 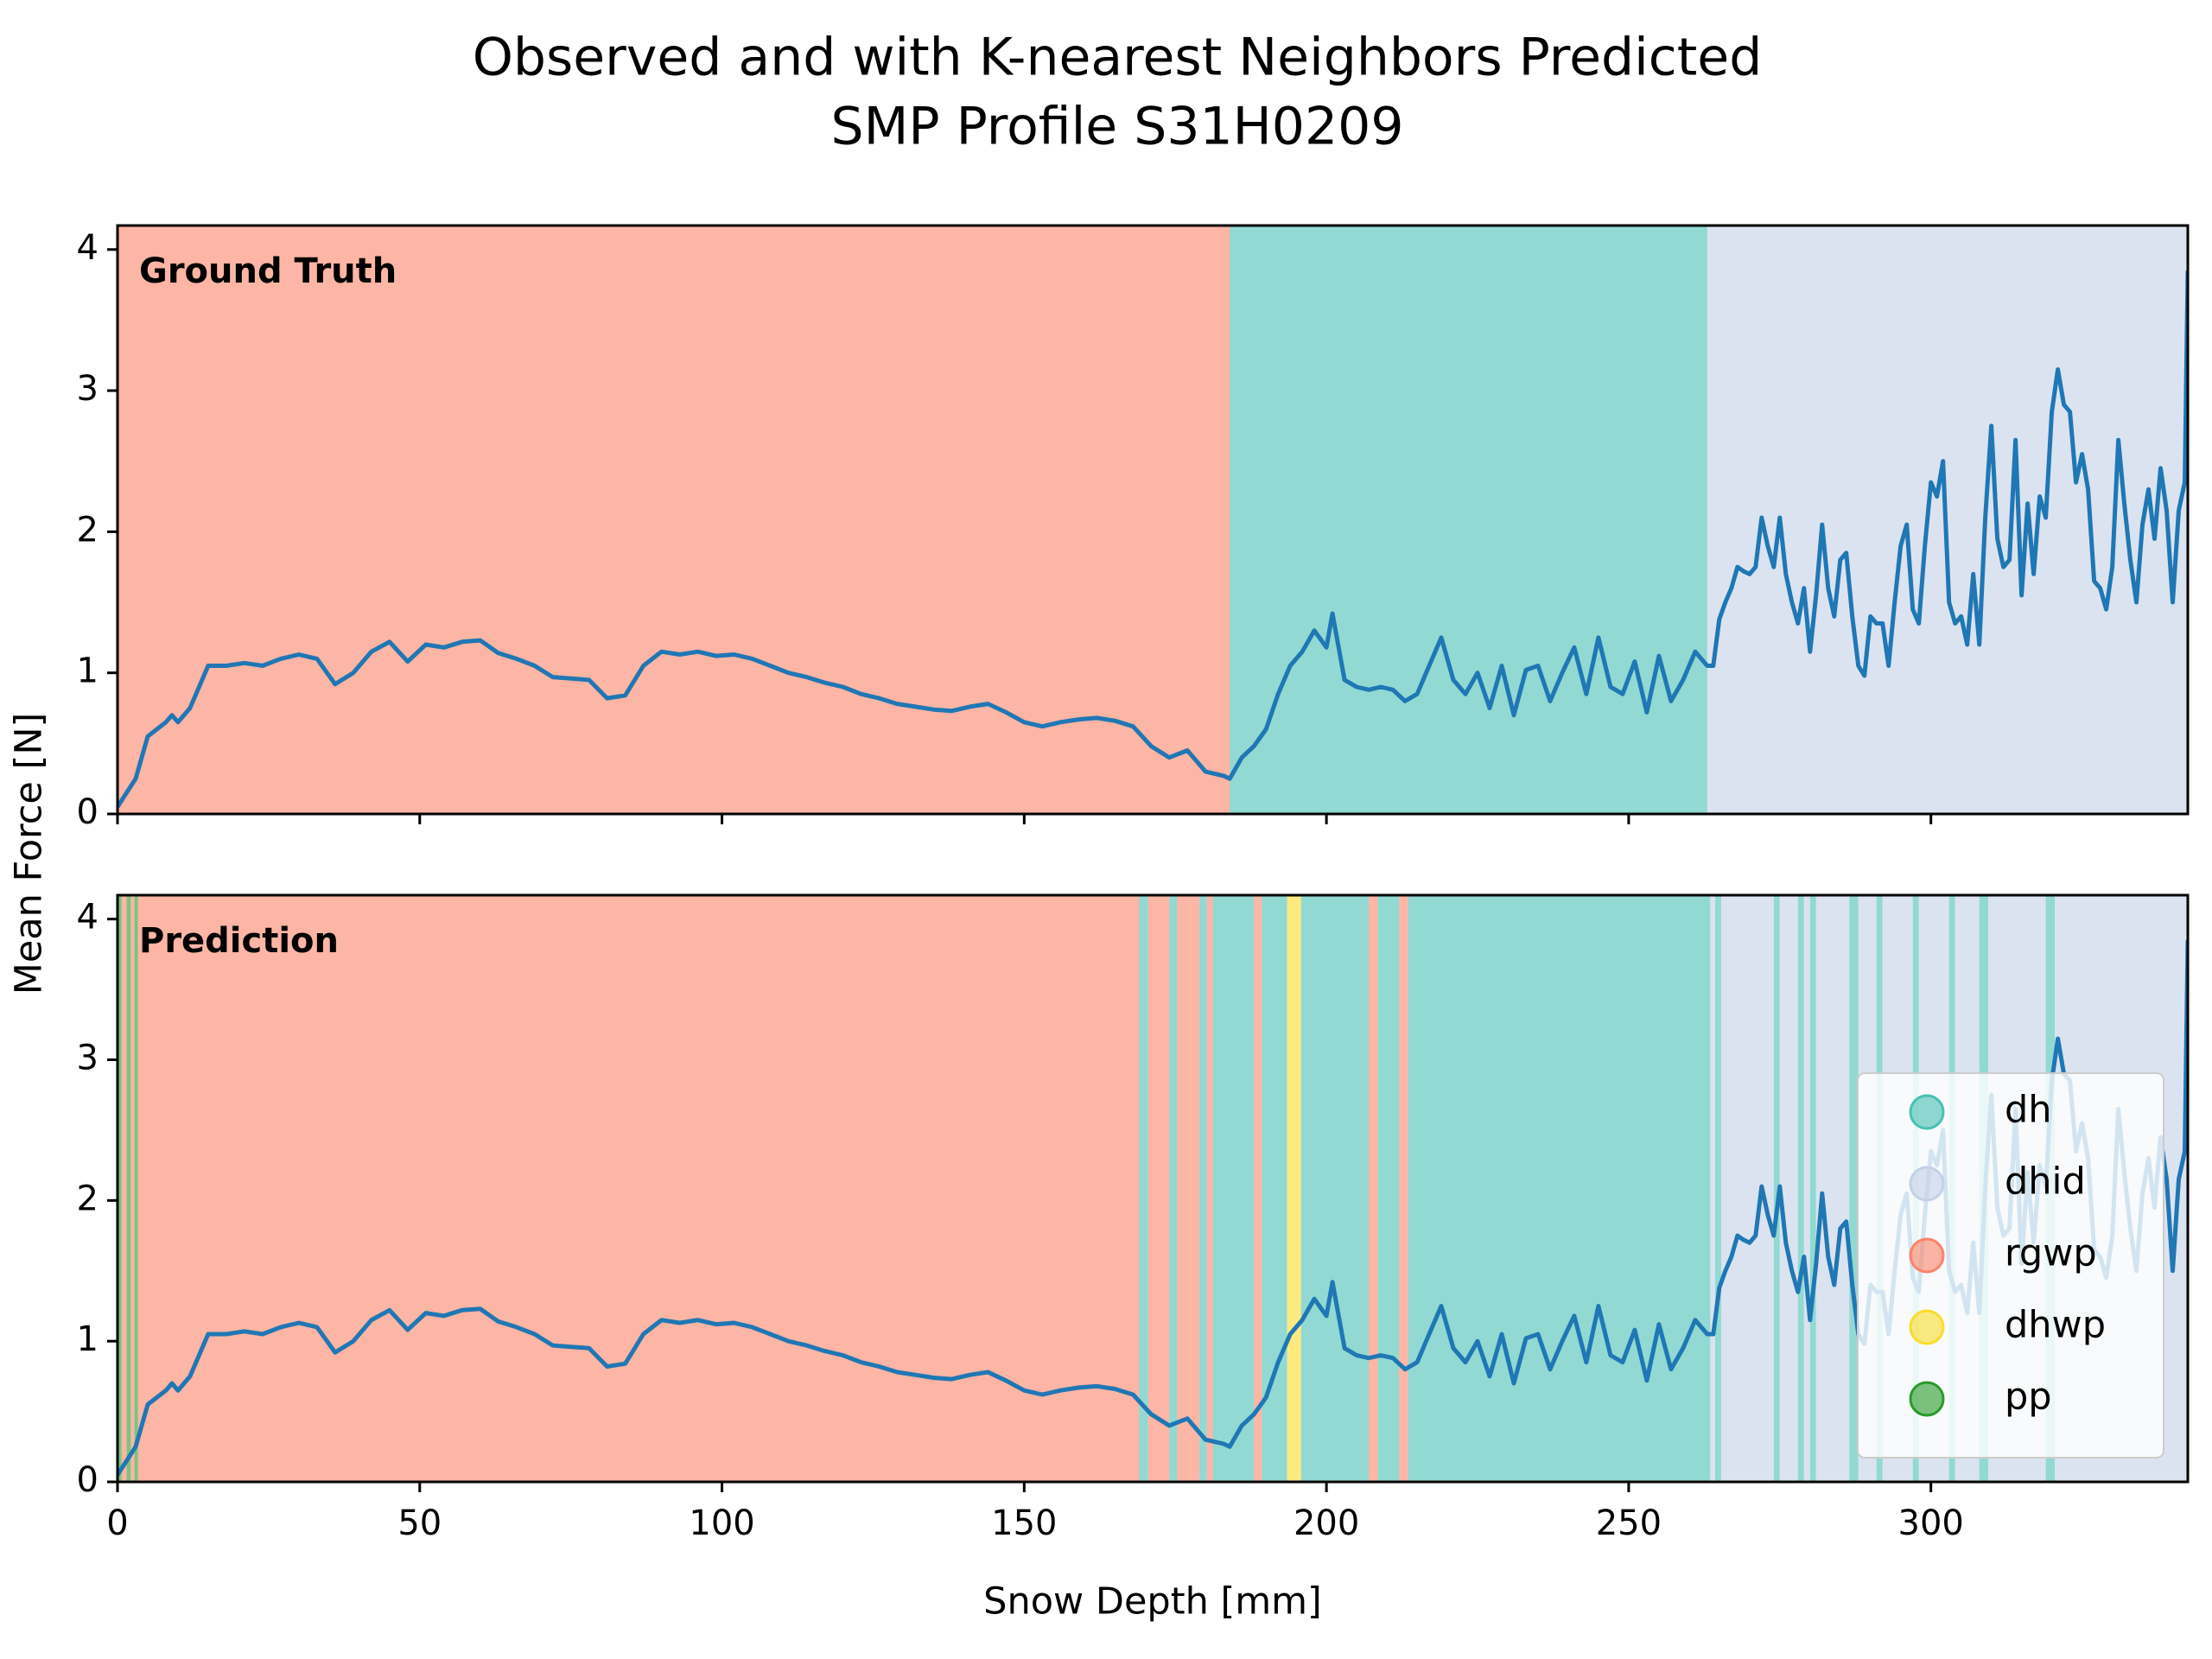 What do you see at coordinates (1629, 1523) in the screenshot?
I see `x-tick-label: 250` at bounding box center [1629, 1523].